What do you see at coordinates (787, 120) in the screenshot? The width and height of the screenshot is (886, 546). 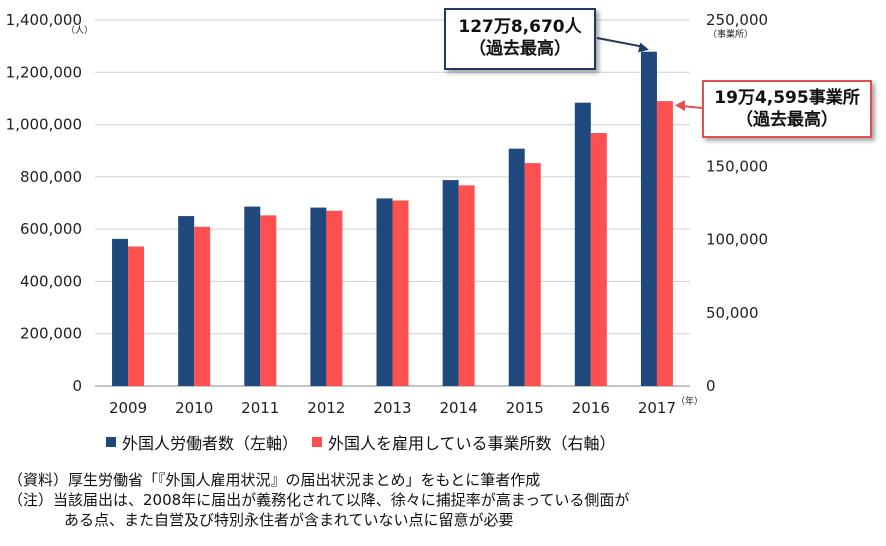 I see `callout-establishments-note: （過去最高）` at bounding box center [787, 120].